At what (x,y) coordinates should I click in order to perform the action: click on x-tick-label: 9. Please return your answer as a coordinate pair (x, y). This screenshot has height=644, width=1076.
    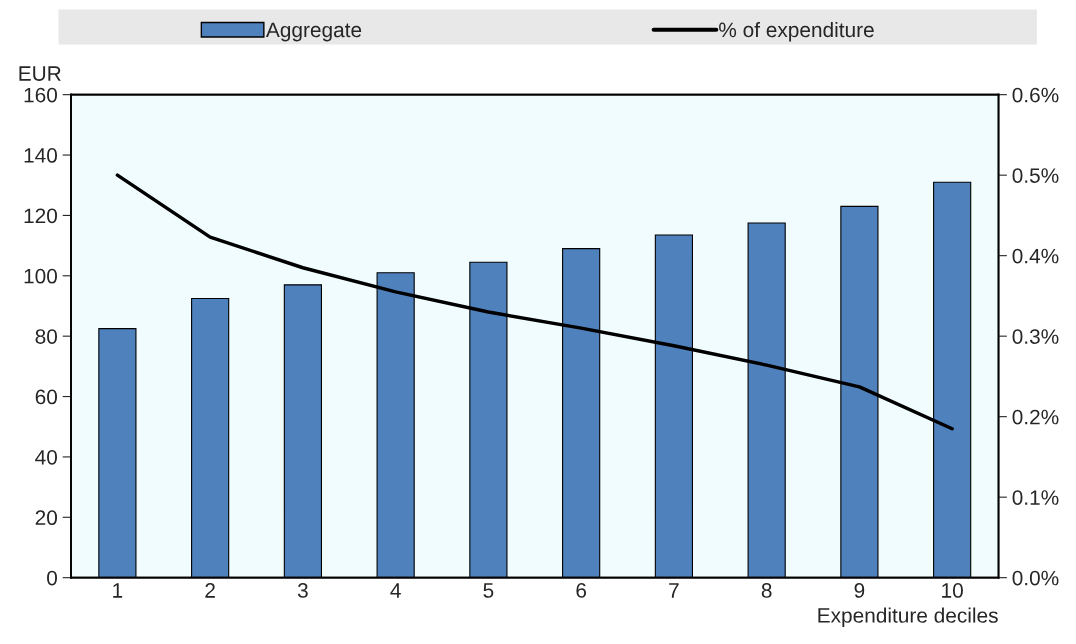
    Looking at the image, I should click on (859, 590).